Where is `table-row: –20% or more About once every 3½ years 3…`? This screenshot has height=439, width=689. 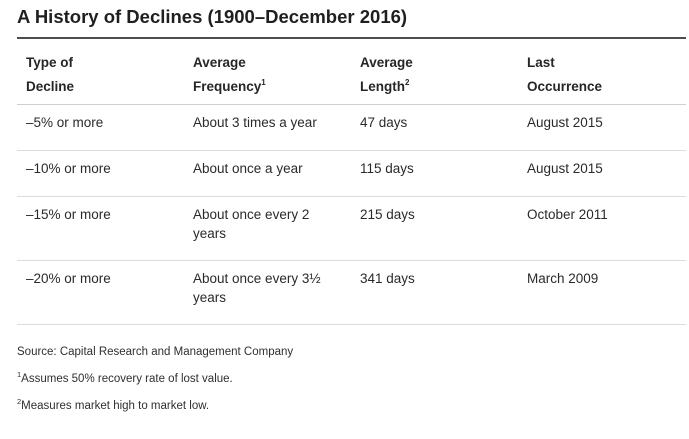
table-row: –20% or more About once every 3½ years 3… is located at coordinates (351, 293).